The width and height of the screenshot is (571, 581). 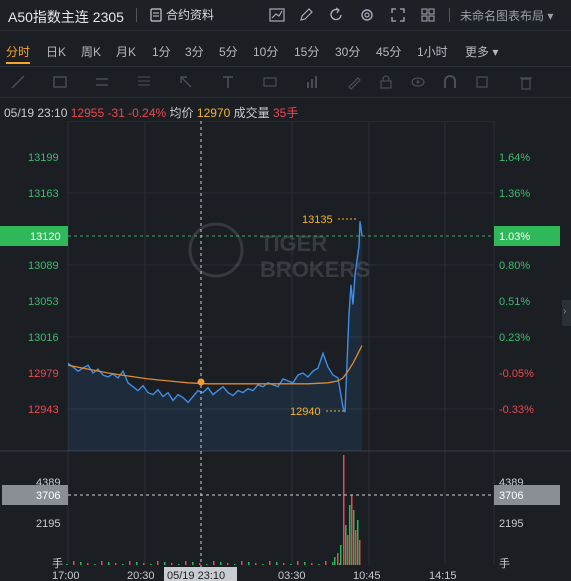 I want to click on quote-change-pct: -0.24%, so click(x=147, y=113).